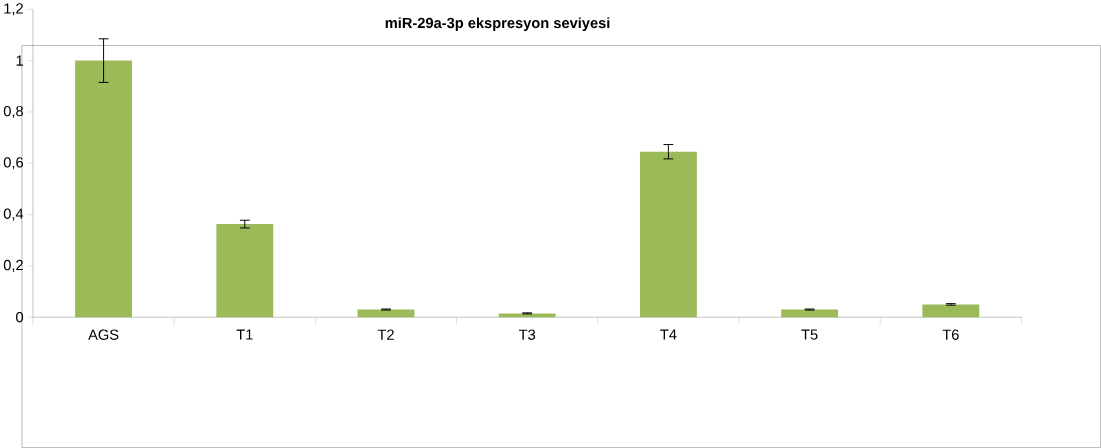 Image resolution: width=1101 pixels, height=448 pixels. What do you see at coordinates (527, 334) in the screenshot?
I see `x-tick-label: T3` at bounding box center [527, 334].